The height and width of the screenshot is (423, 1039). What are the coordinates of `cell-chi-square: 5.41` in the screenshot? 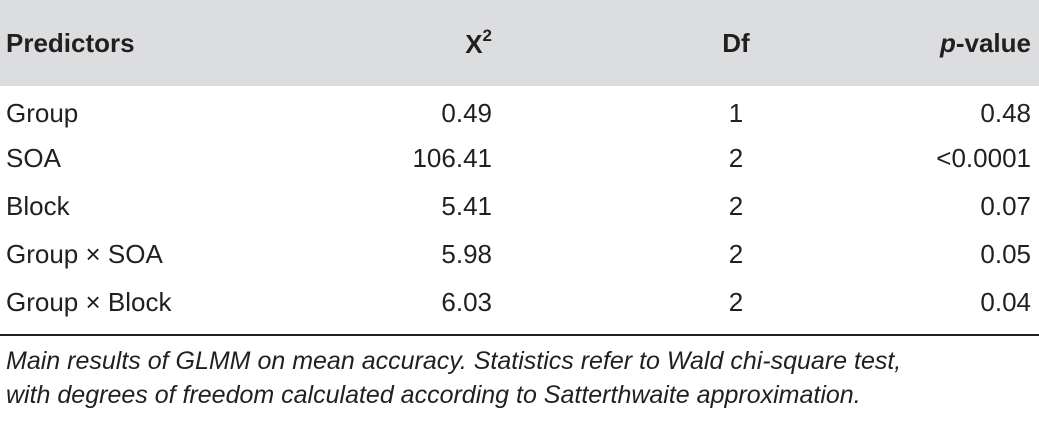 It's located at (466, 205).